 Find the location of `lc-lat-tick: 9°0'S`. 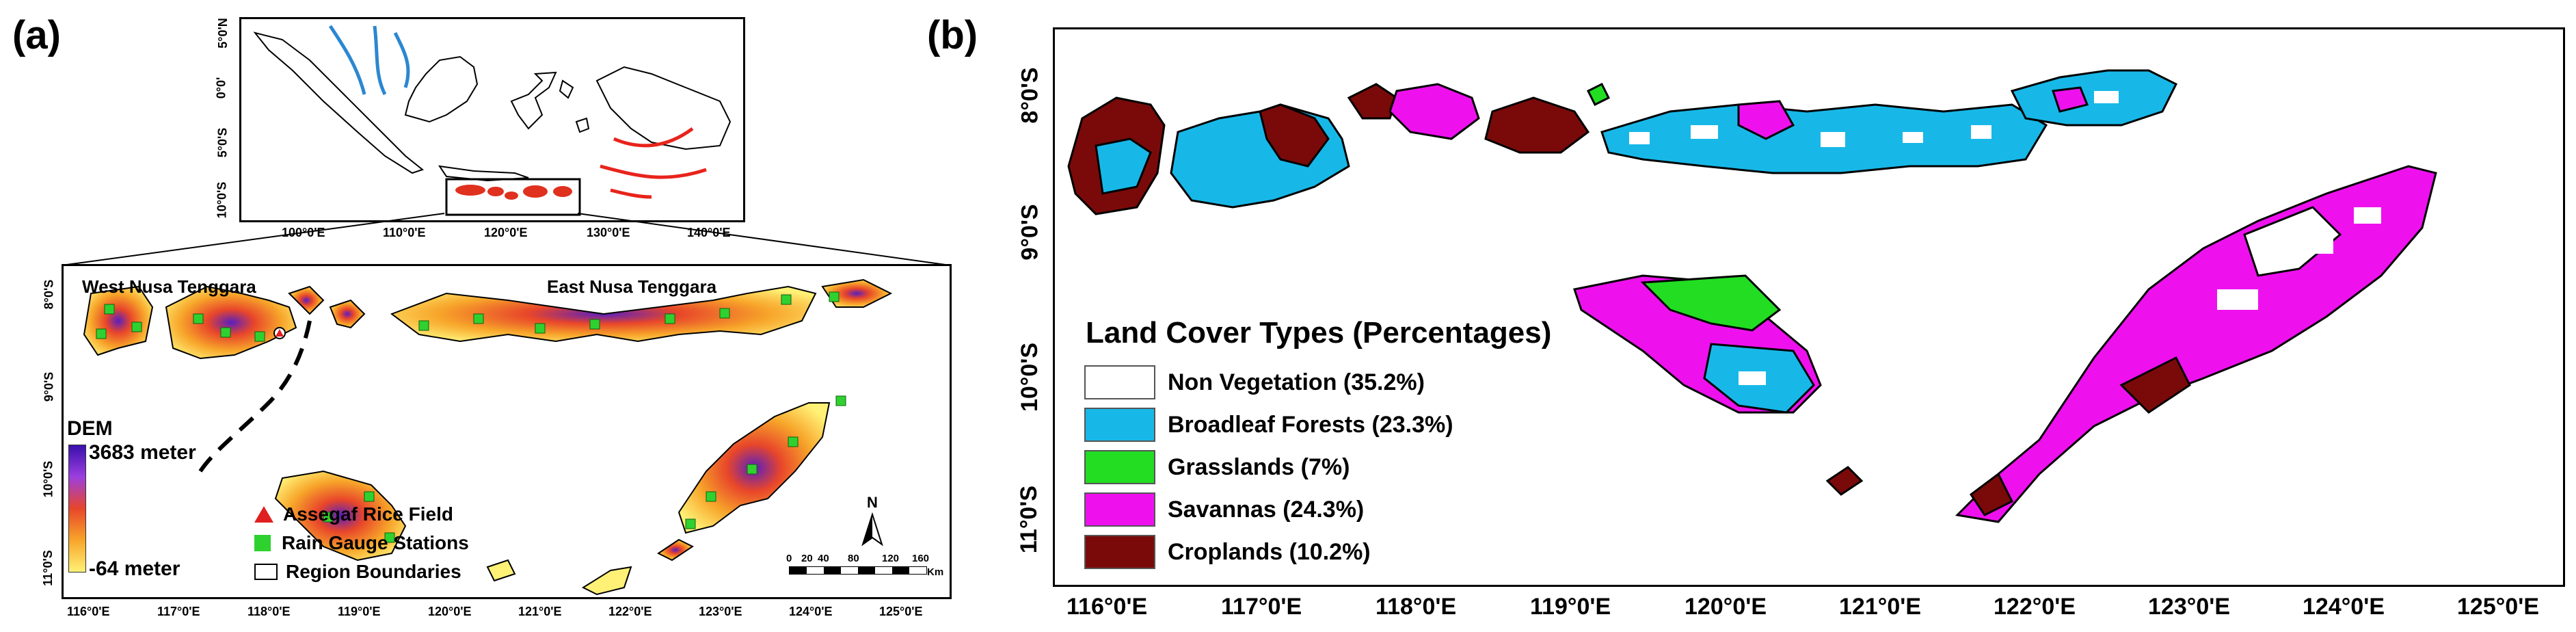

lc-lat-tick: 9°0'S is located at coordinates (1030, 233).